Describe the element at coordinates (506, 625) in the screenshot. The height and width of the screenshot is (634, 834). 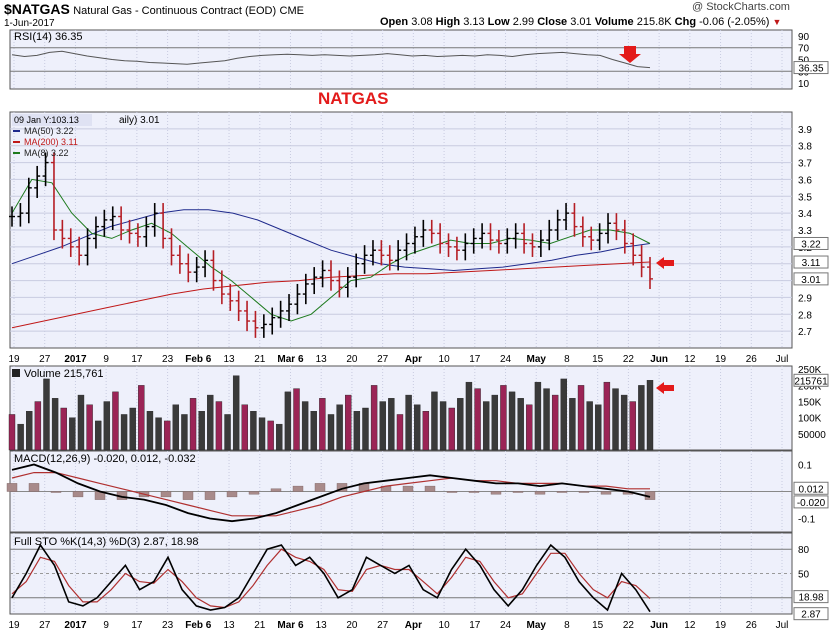
I see `bottom-x-tick-label: 24` at that location.